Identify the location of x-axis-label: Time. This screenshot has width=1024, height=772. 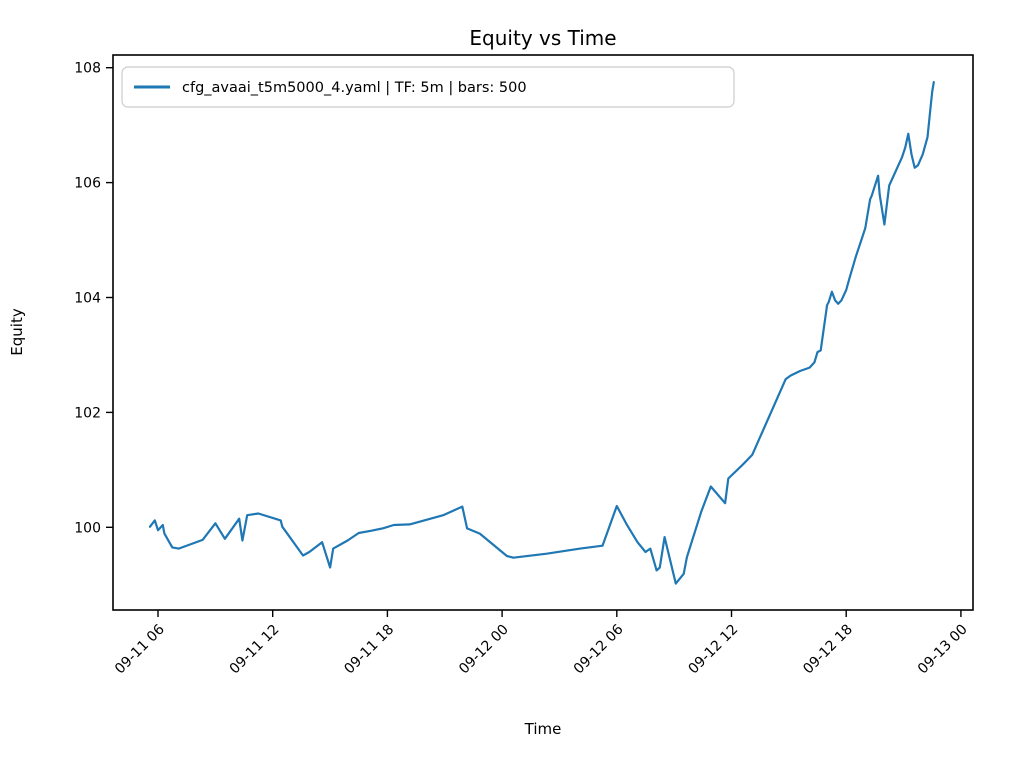
(543, 729).